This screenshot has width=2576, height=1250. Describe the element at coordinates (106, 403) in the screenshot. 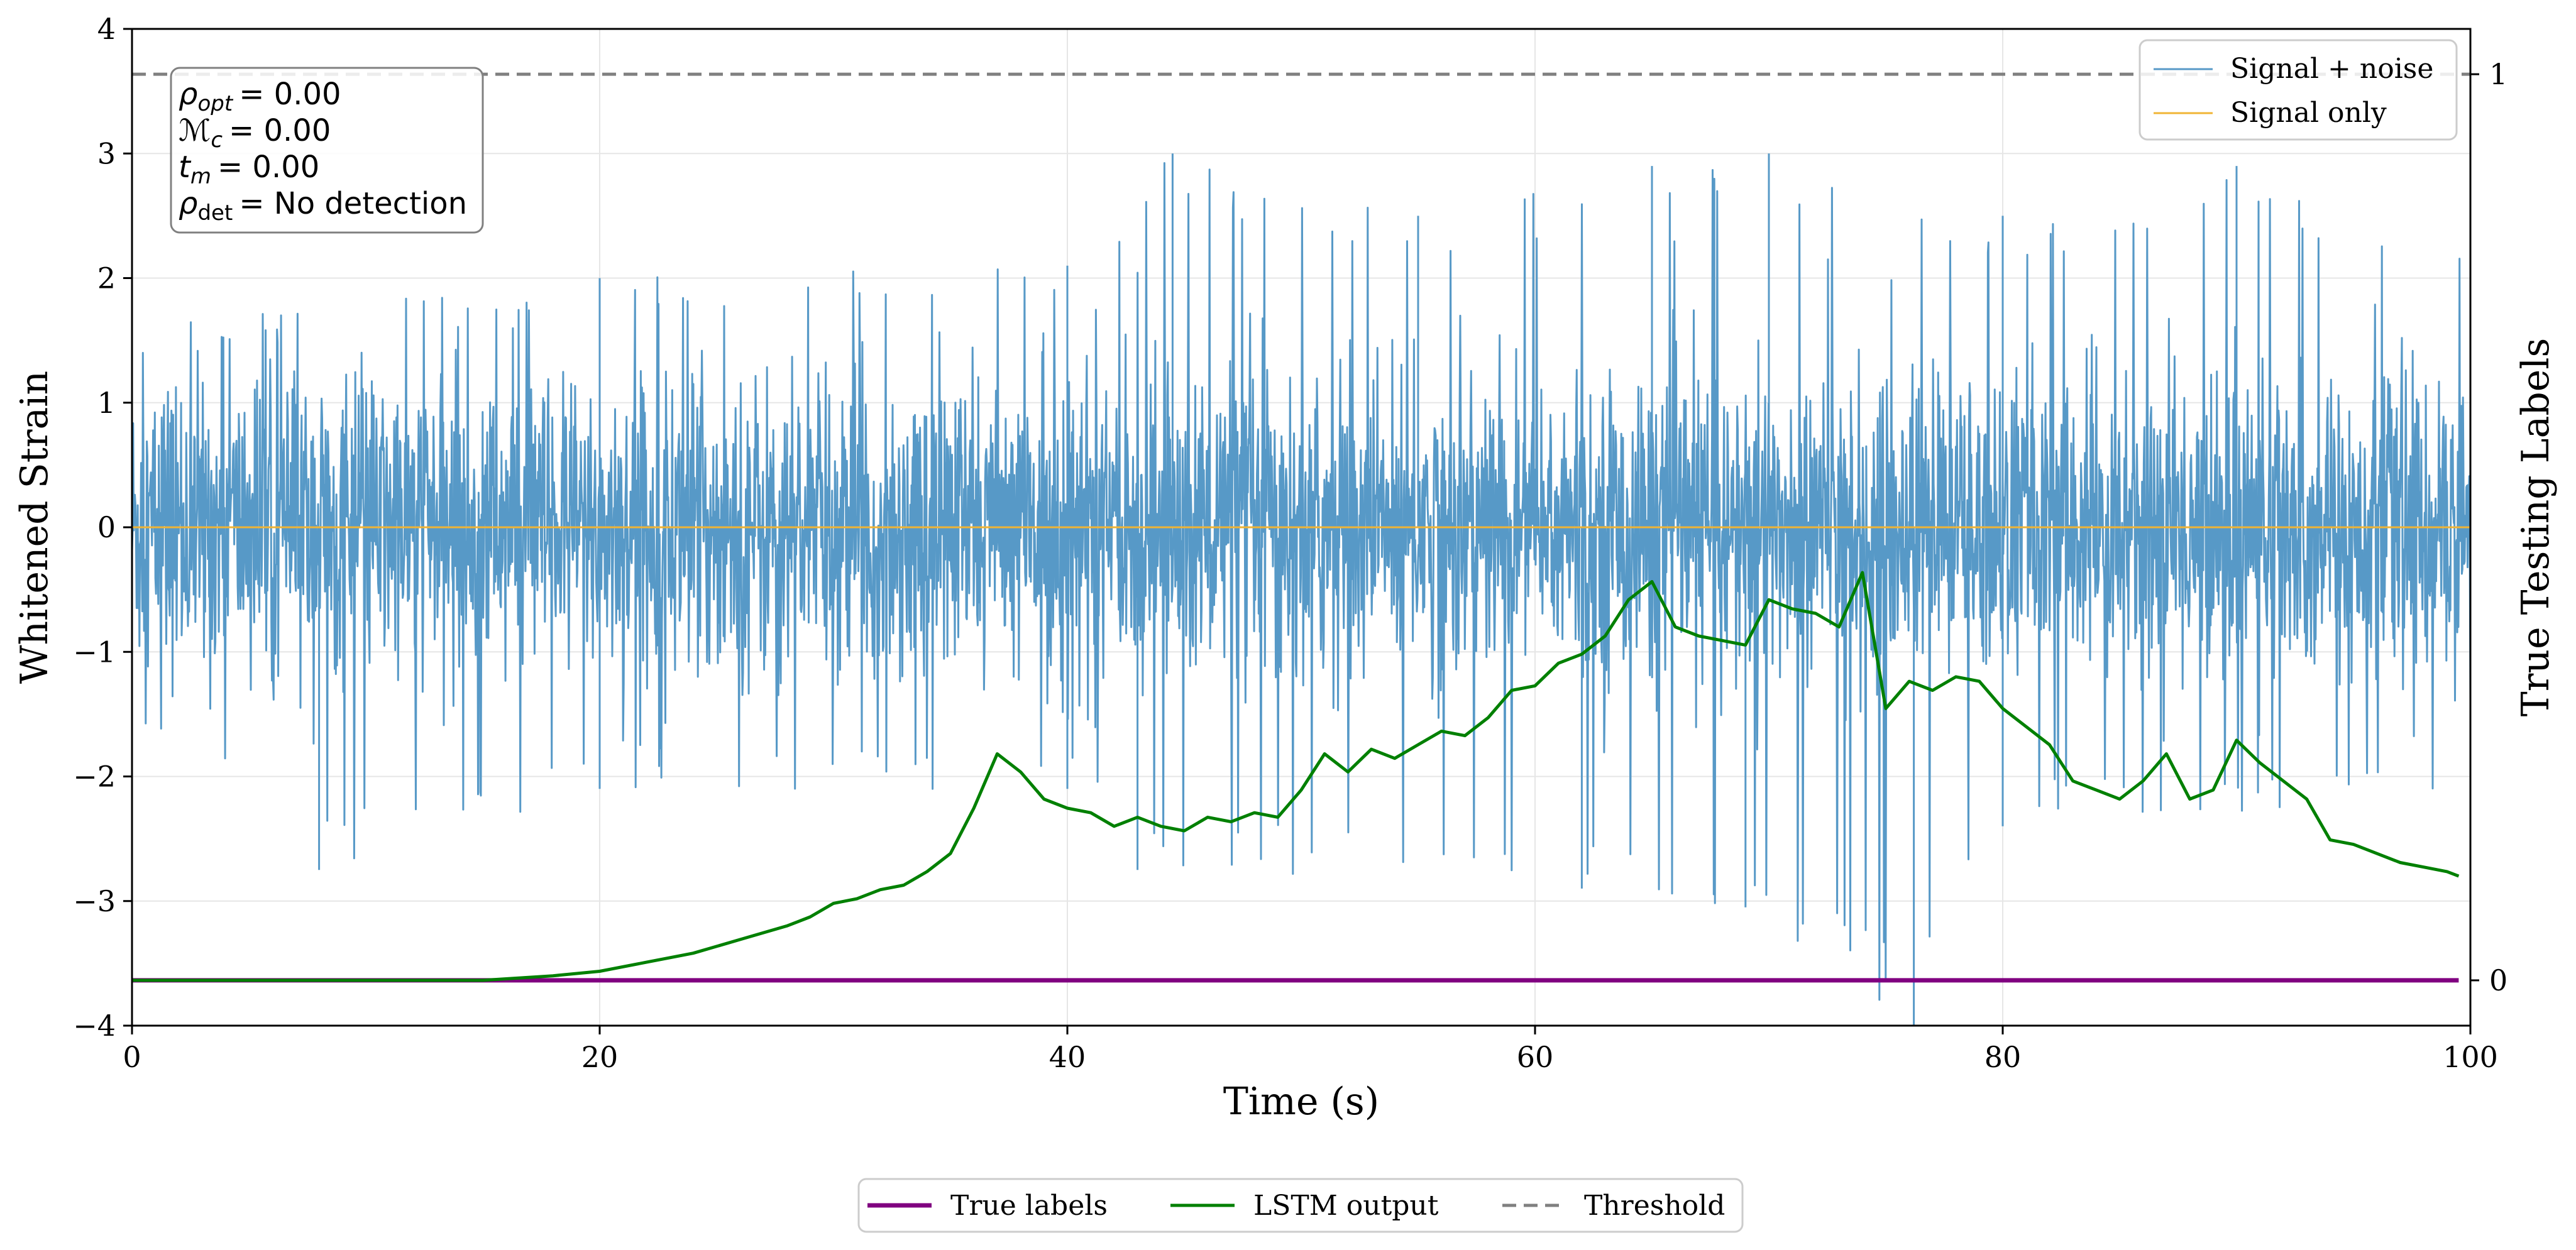

I see `y-tick-label: 1` at that location.